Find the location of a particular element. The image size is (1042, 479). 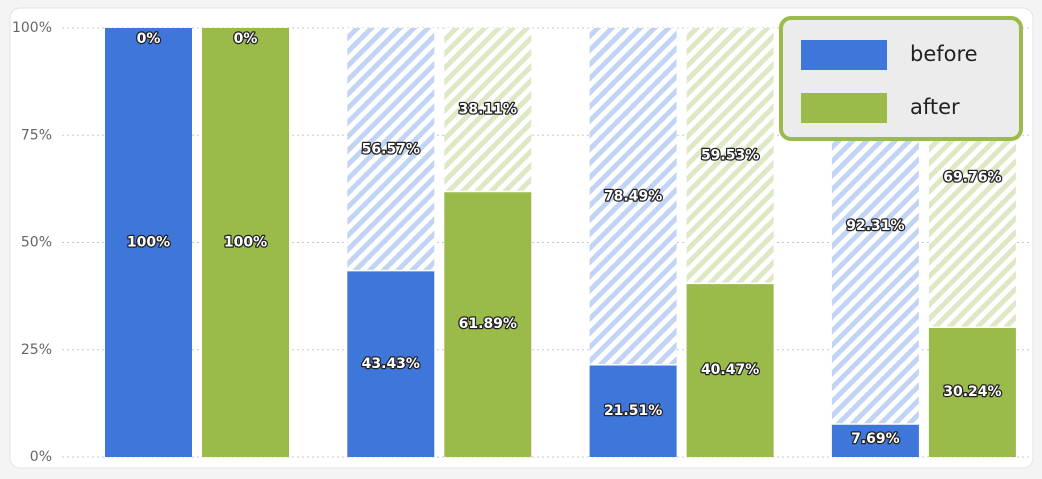

bar-rest-label: 59.53% is located at coordinates (730, 156).